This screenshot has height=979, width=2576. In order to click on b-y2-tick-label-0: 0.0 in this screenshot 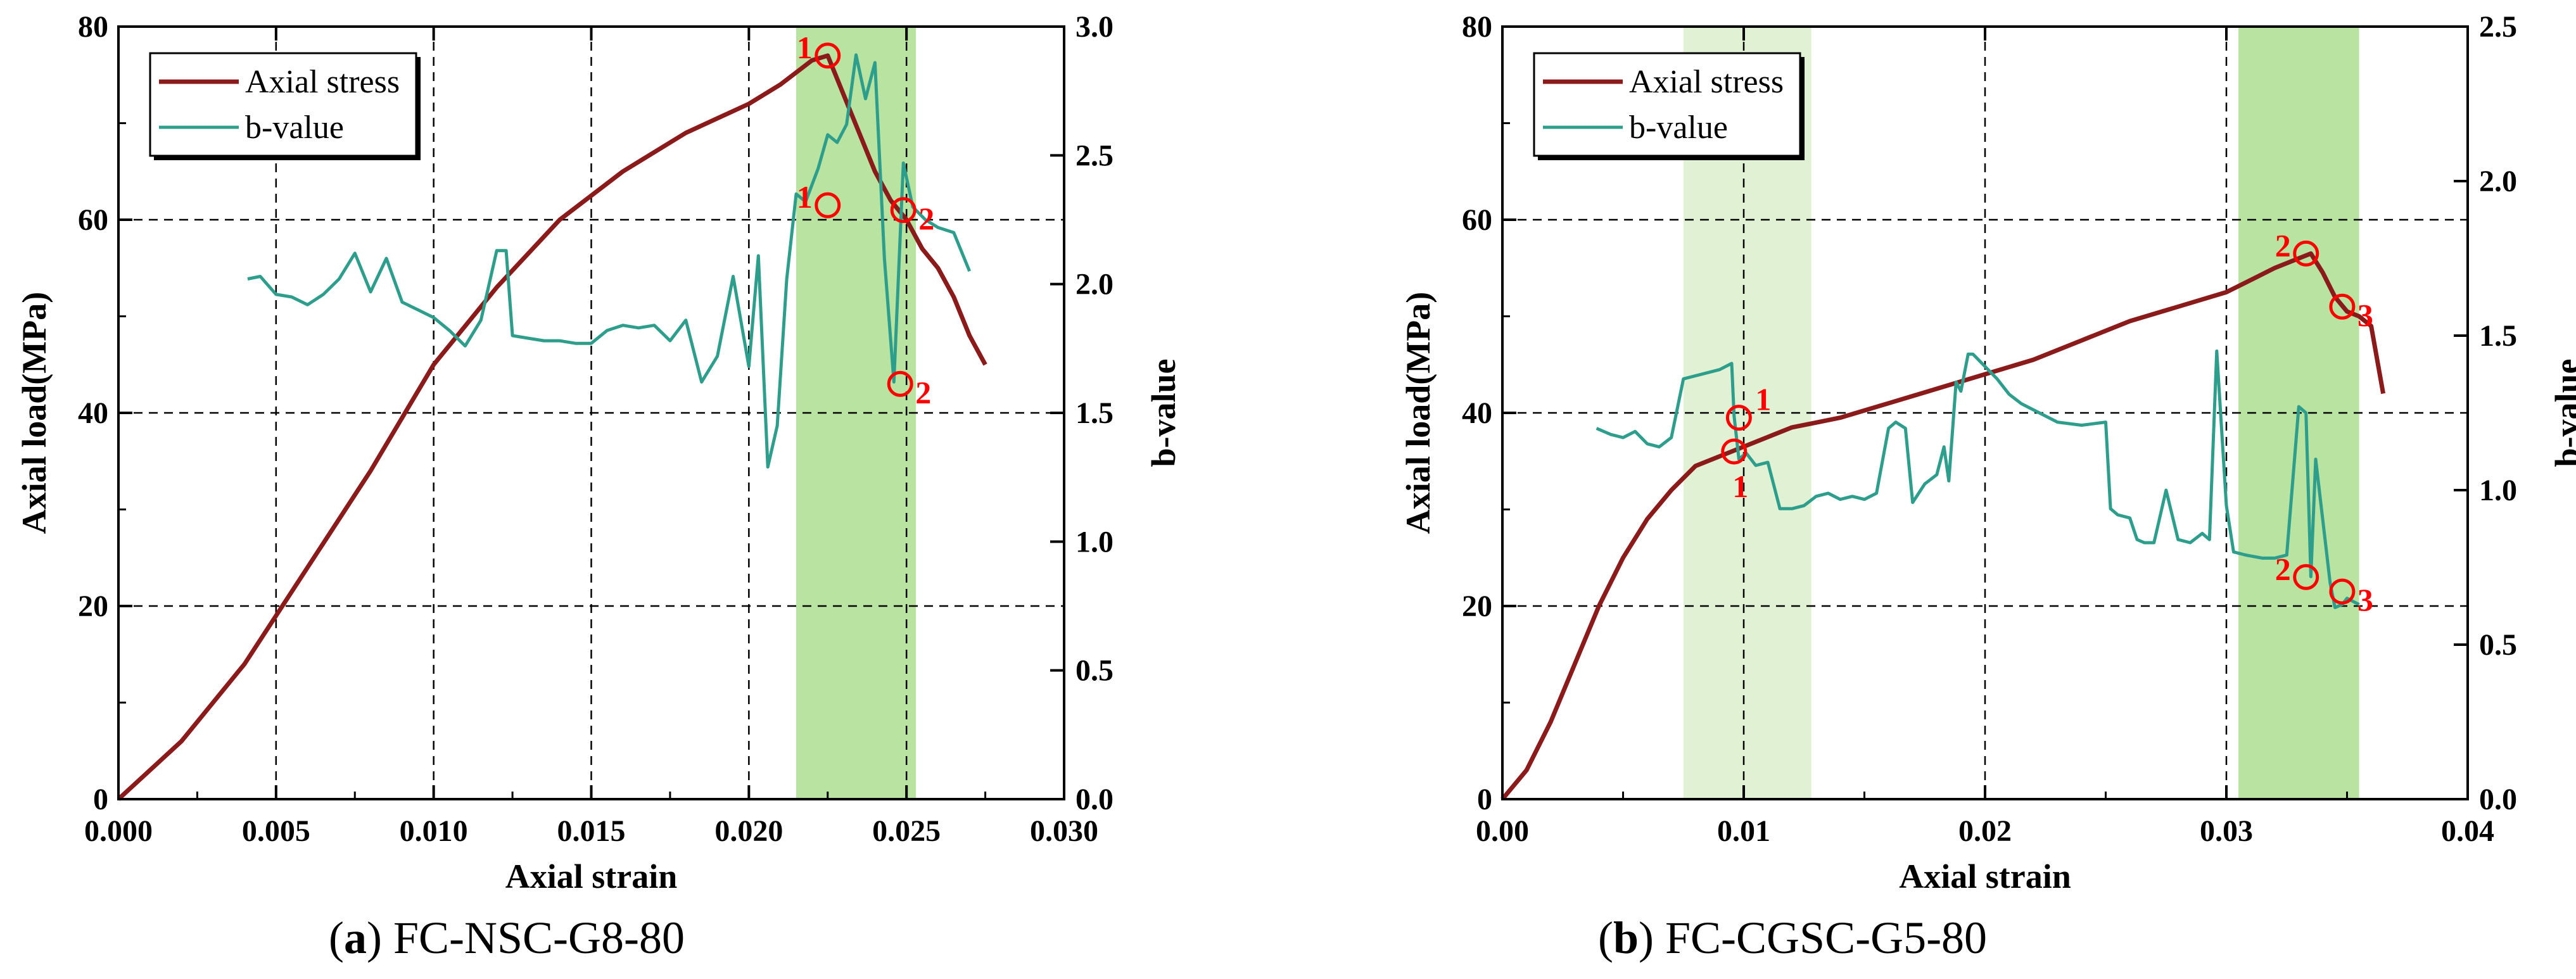, I will do `click(2498, 800)`.